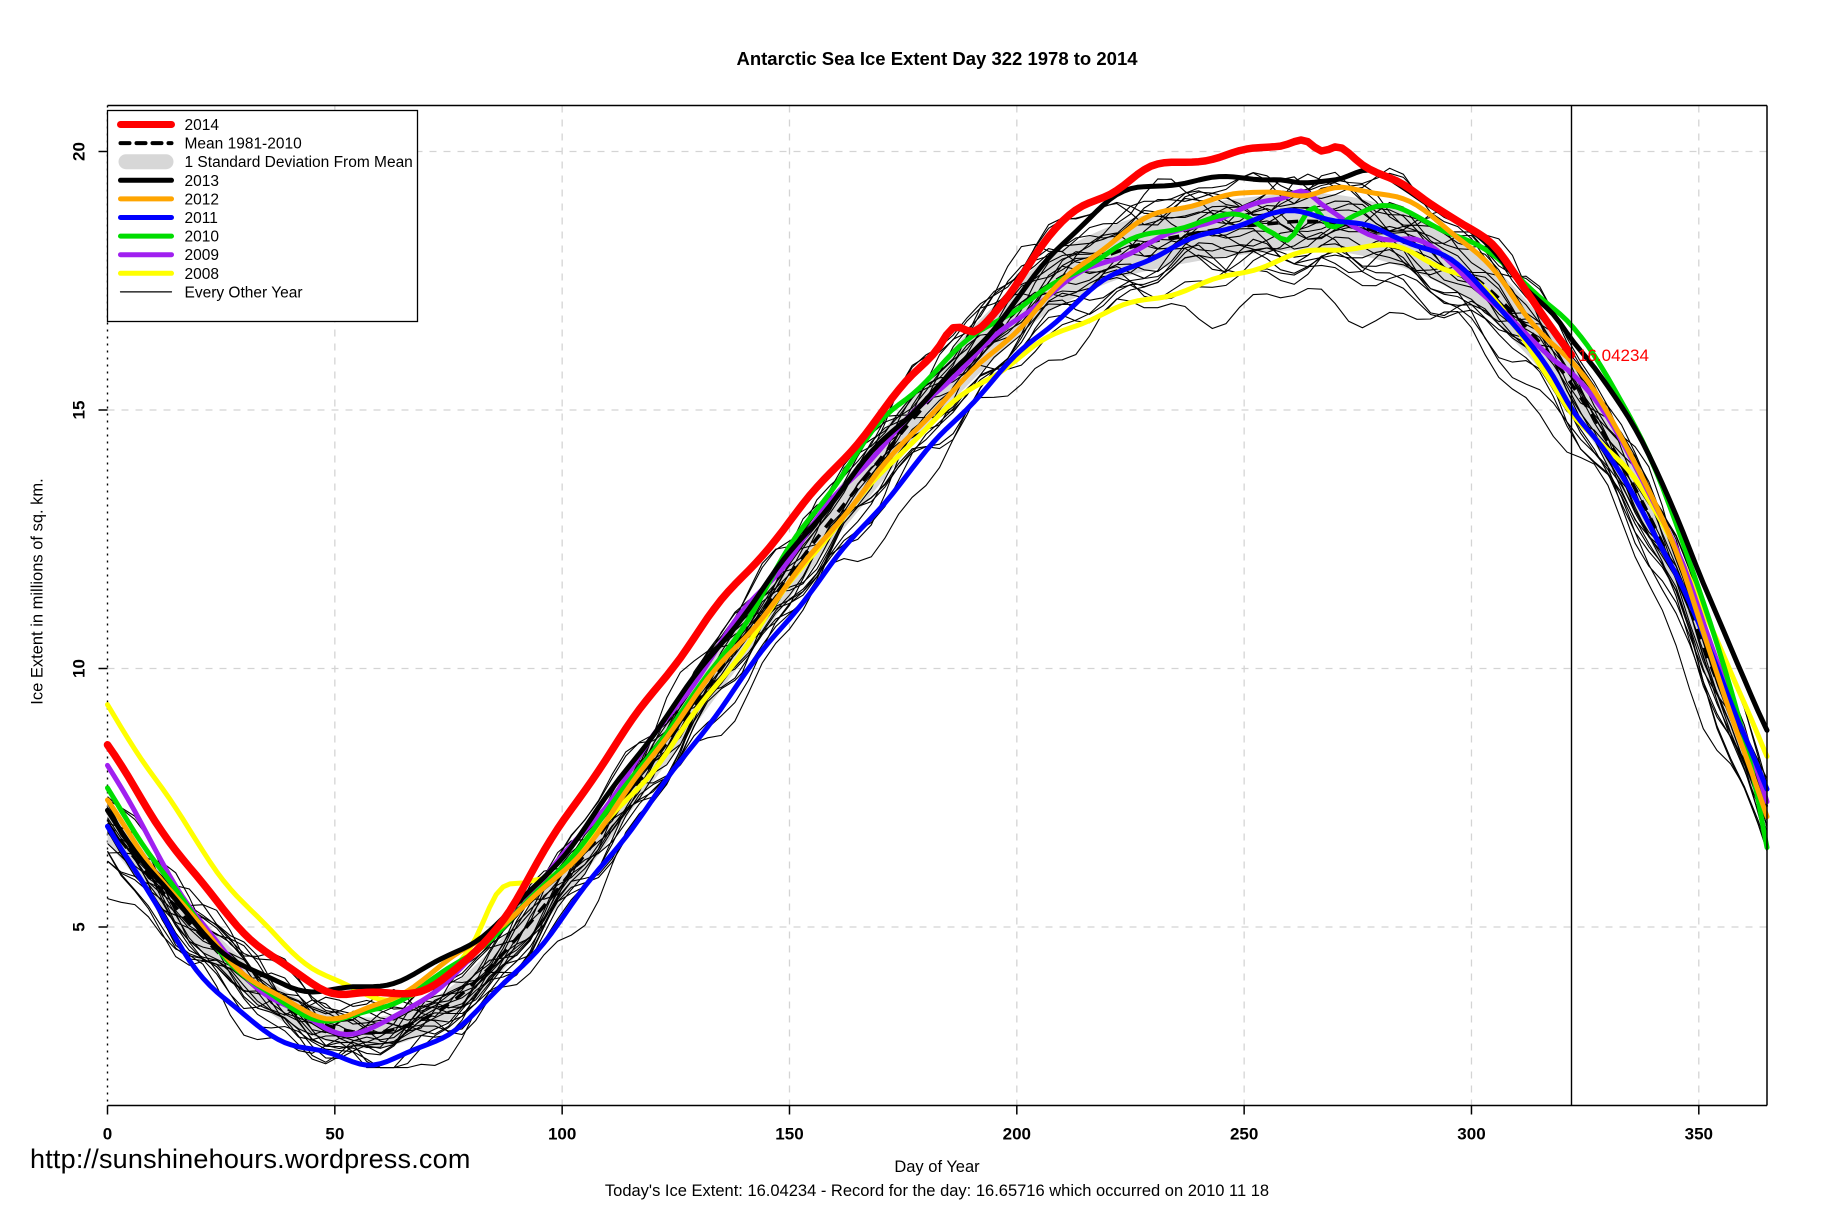 The image size is (1836, 1223). What do you see at coordinates (169, 237) in the screenshot?
I see `legend-item-2010: 2010` at bounding box center [169, 237].